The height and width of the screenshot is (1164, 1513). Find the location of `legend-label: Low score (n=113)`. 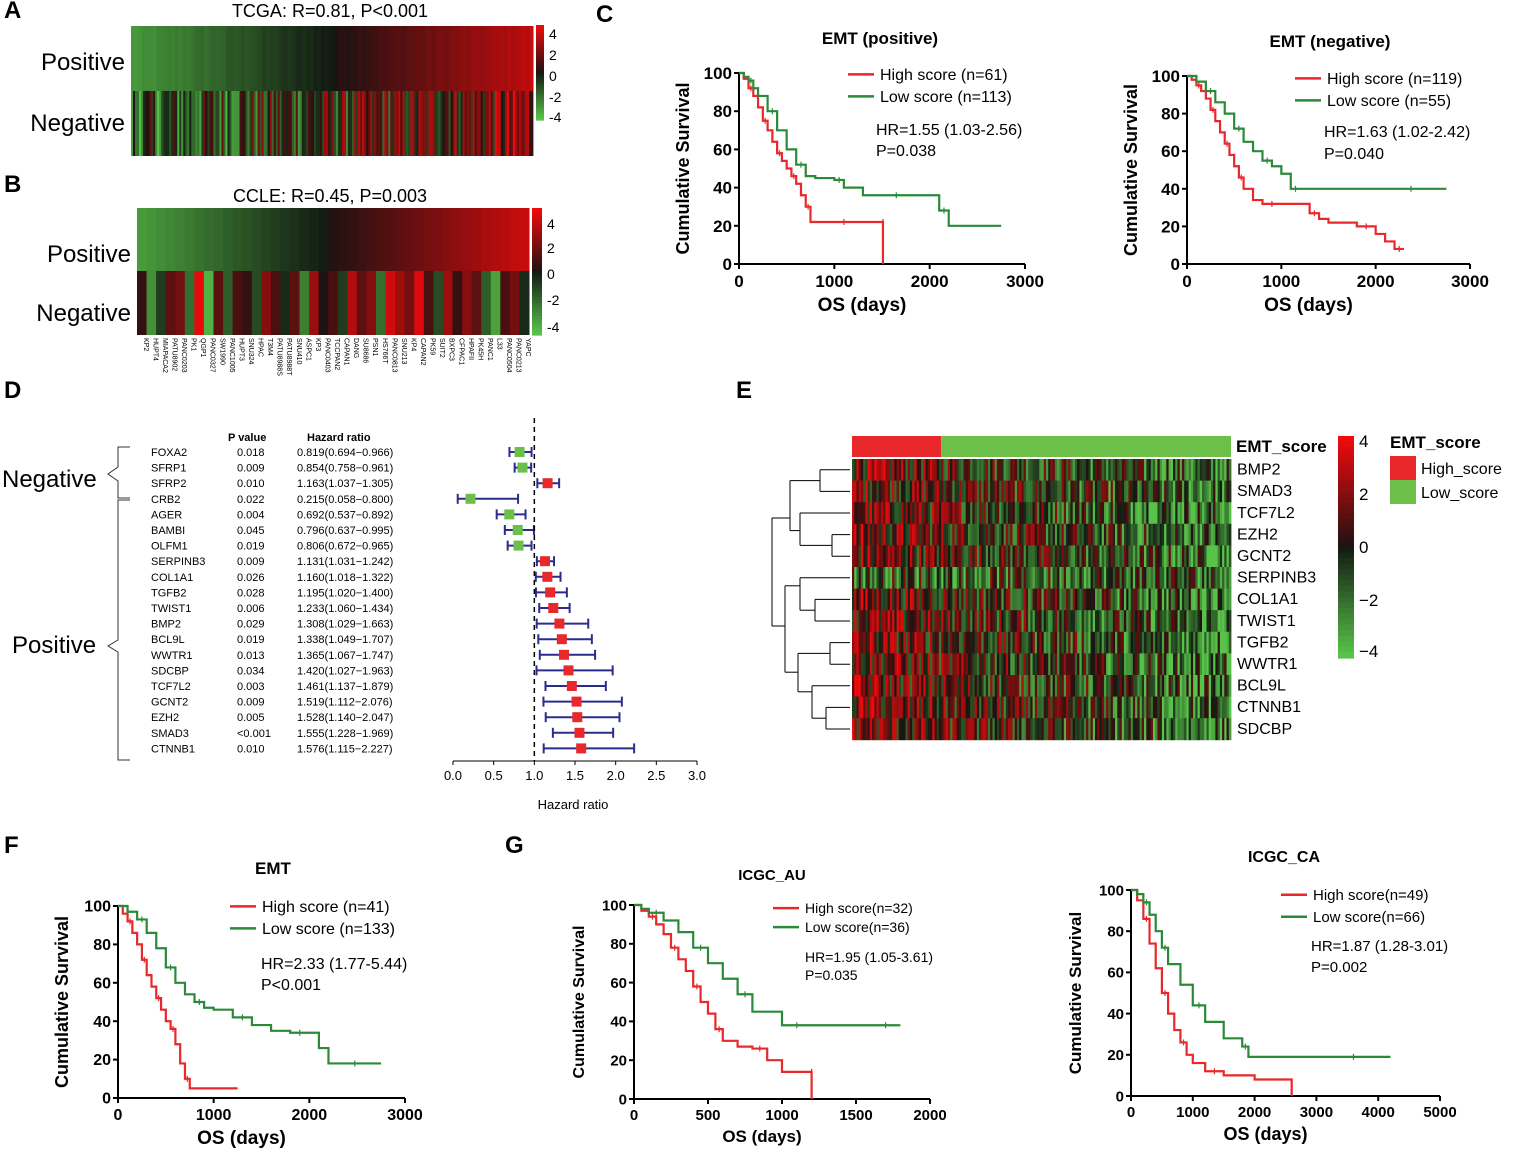

legend-label: Low score (n=113) is located at coordinates (946, 97).